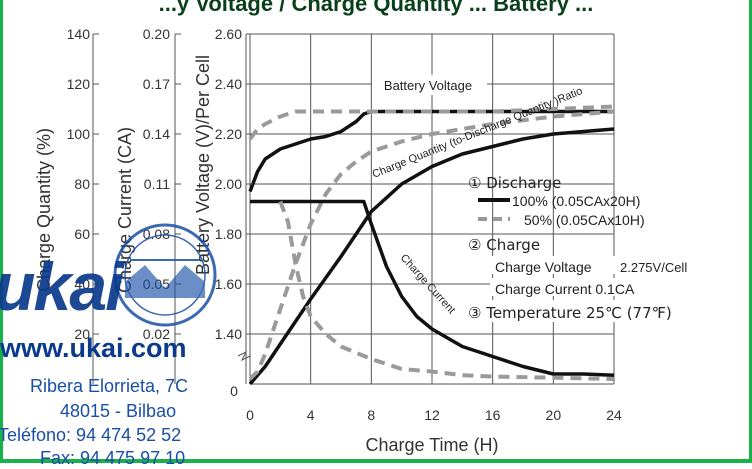 The width and height of the screenshot is (752, 469). What do you see at coordinates (371, 415) in the screenshot?
I see `x-tick-label: 8` at bounding box center [371, 415].